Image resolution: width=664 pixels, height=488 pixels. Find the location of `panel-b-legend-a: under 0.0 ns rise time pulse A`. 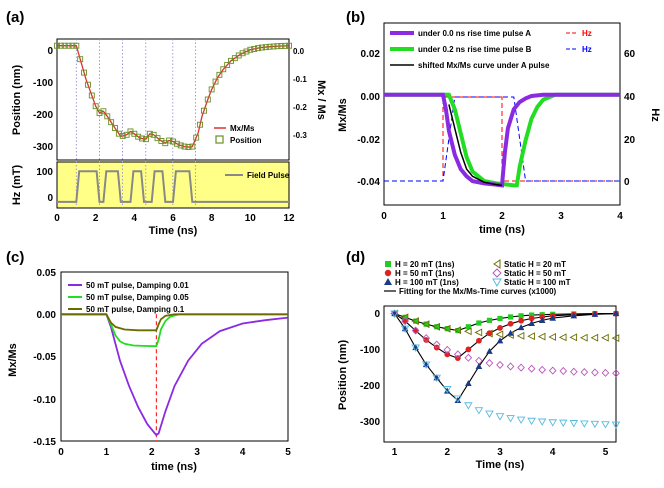

panel-b-legend-a: under 0.0 ns rise time pulse A is located at coordinates (474, 33).